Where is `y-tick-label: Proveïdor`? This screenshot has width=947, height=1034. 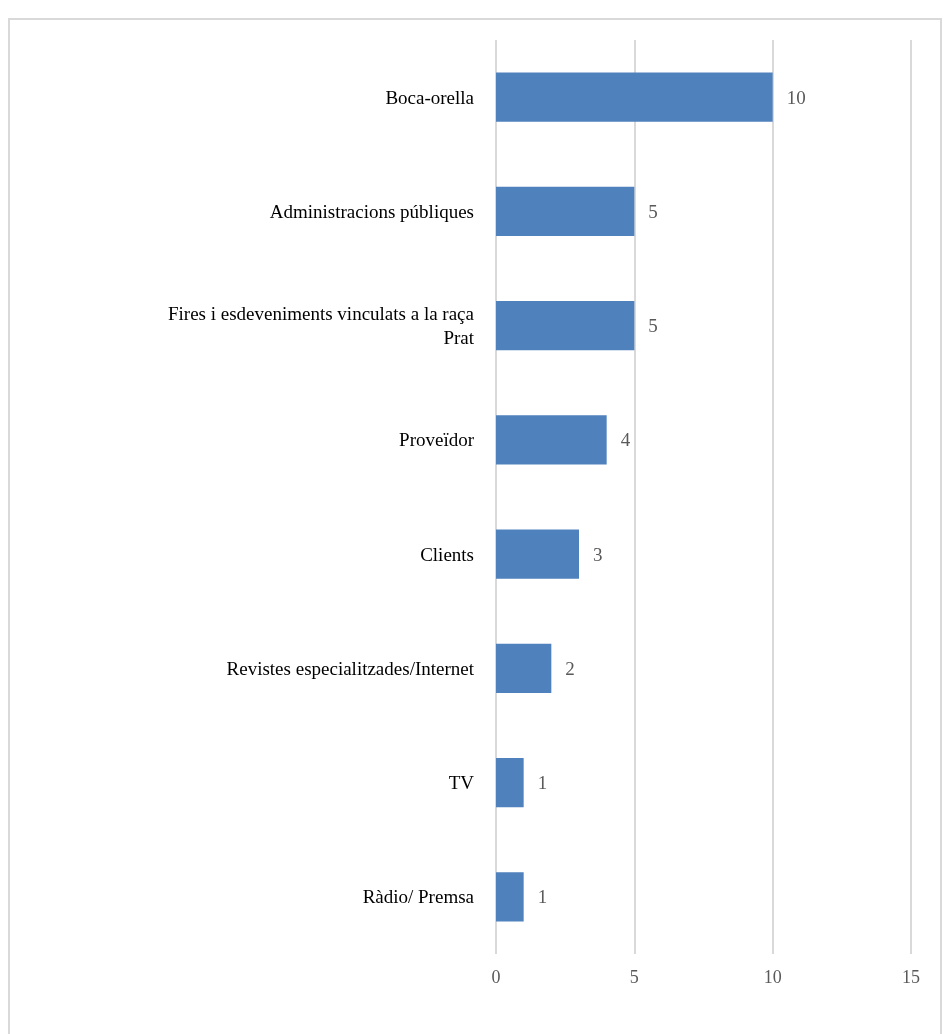
y-tick-label: Proveïdor is located at coordinates (437, 440).